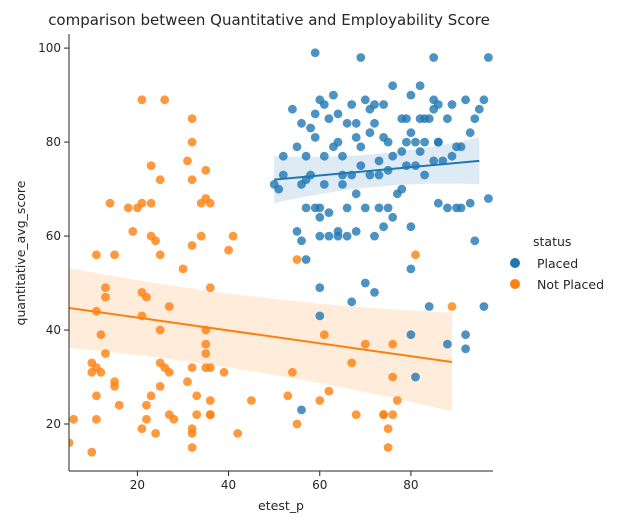 This screenshot has height=520, width=617. I want to click on y-tick-label: 20, so click(53, 424).